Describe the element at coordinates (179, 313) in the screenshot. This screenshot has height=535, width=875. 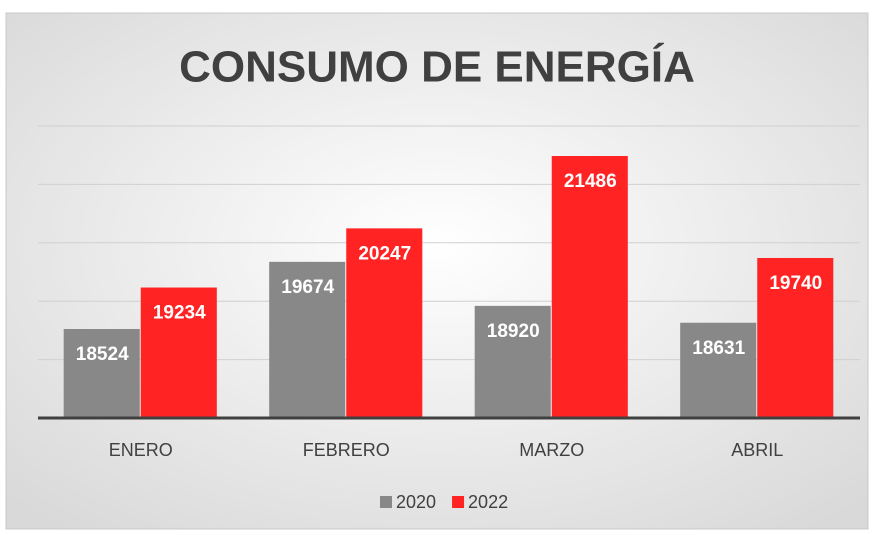
I see `data-label: 19234` at that location.